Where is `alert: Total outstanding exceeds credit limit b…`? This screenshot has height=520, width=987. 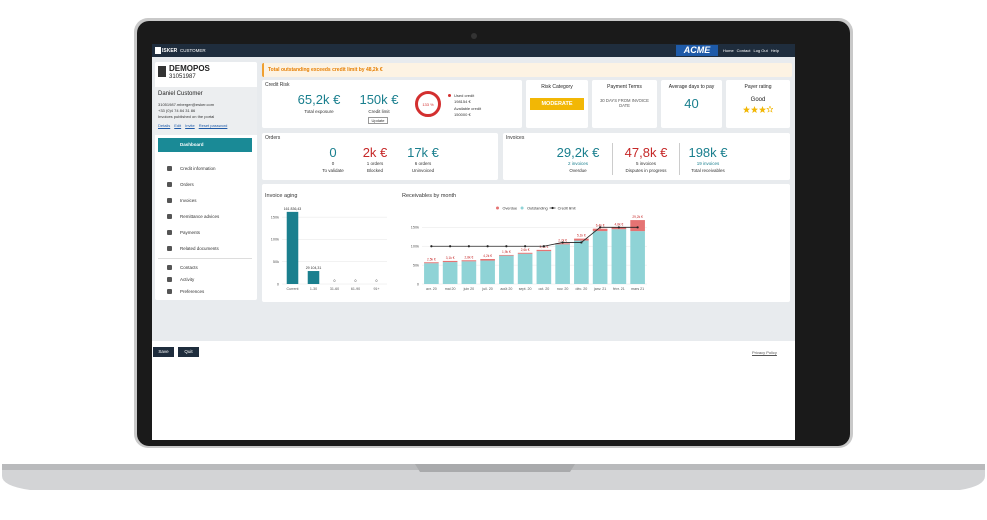
alert: Total outstanding exceeds credit limit b… is located at coordinates (527, 70).